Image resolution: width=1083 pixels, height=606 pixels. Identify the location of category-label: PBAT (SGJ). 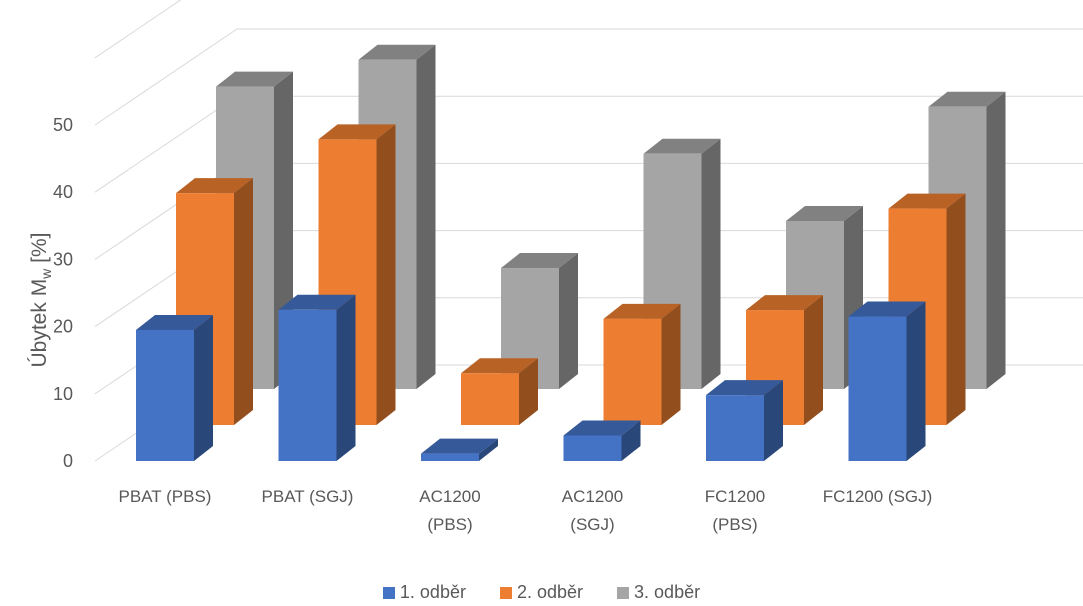
(308, 496).